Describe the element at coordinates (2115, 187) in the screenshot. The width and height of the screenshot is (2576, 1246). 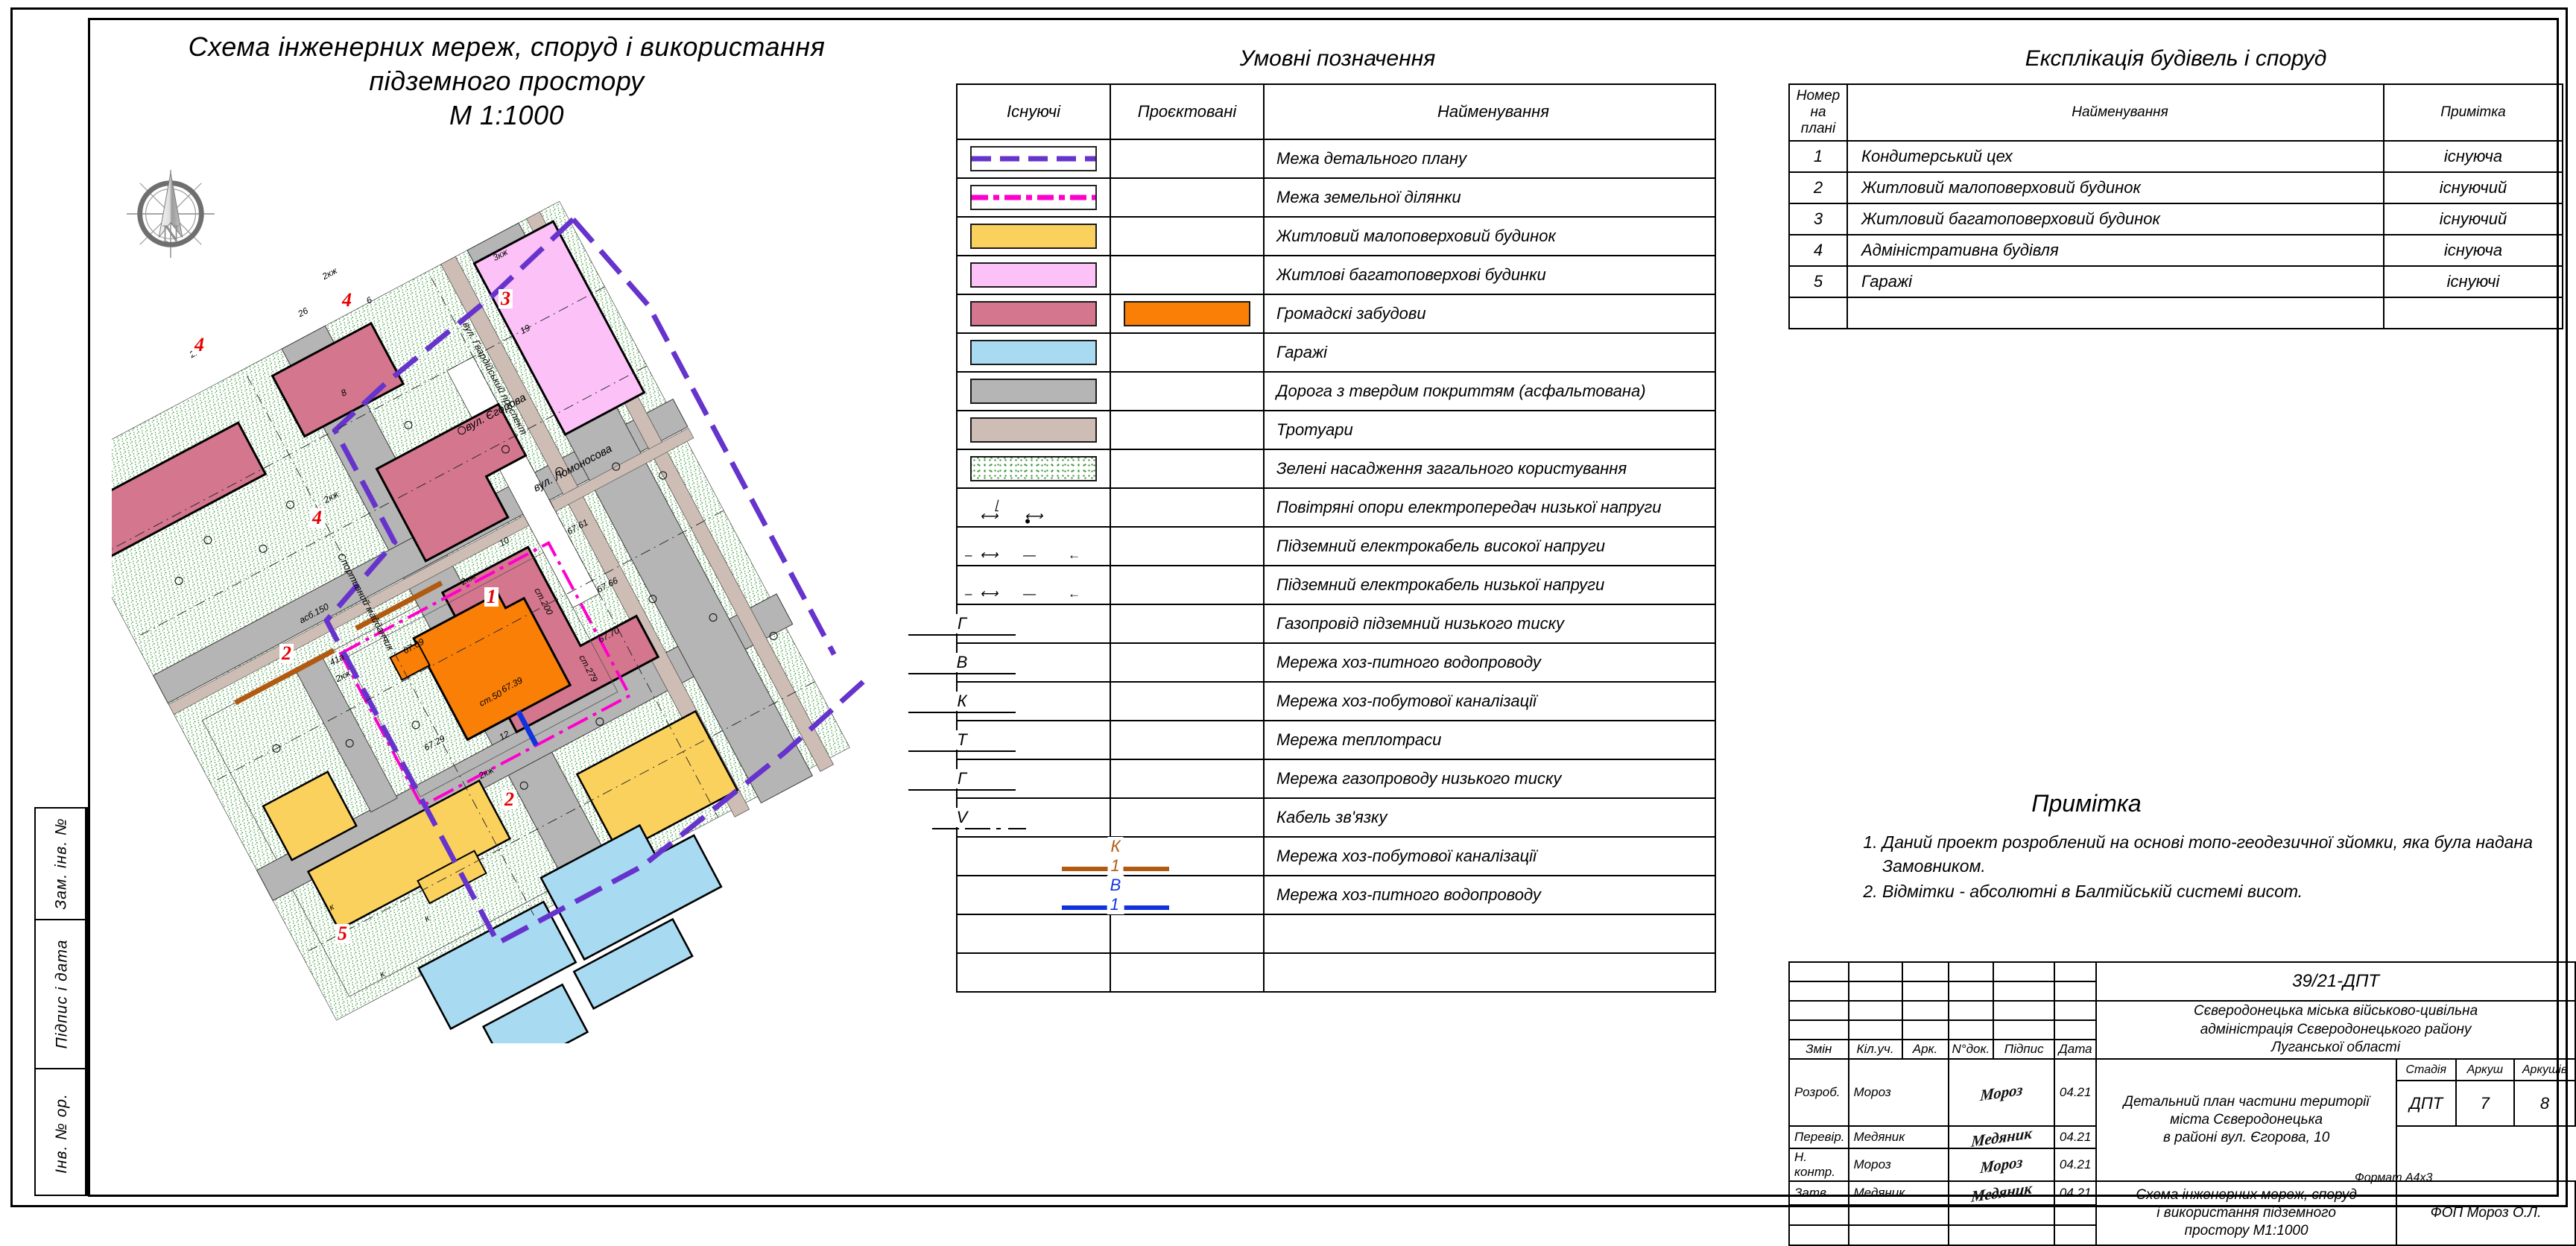
I see `explication-cell-name: Житловий малоповерховий будинок` at that location.